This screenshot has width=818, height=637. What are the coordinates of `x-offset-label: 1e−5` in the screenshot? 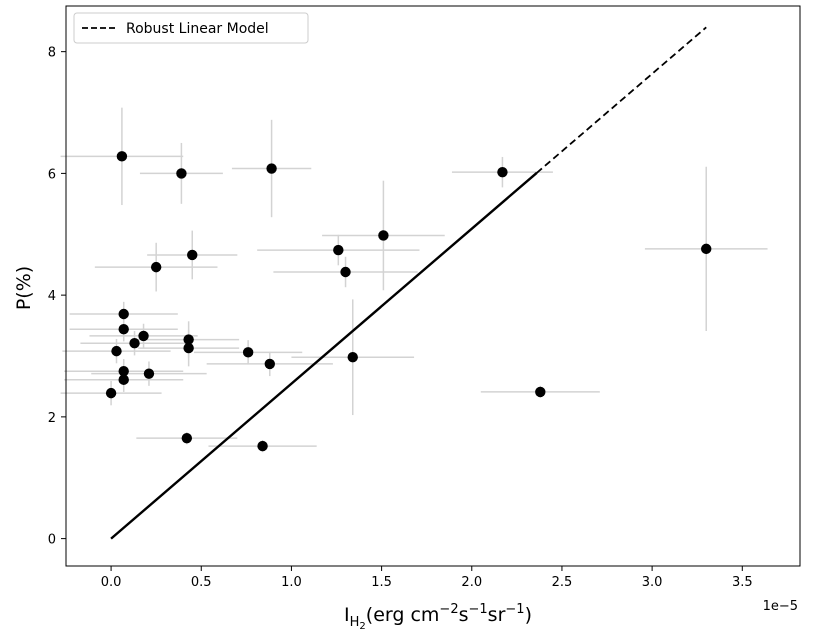 It's located at (780, 606).